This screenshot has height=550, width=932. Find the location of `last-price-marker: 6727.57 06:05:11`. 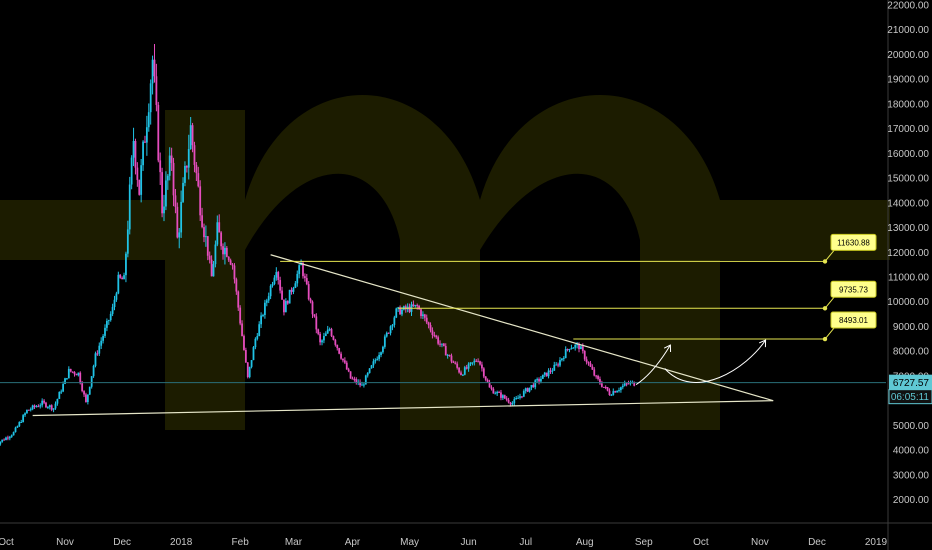

last-price-marker: 6727.57 06:05:11 is located at coordinates (910, 389).